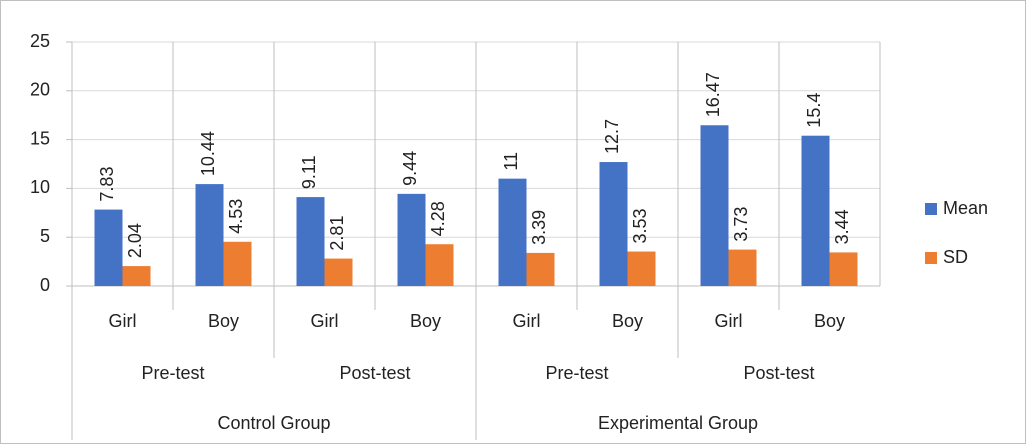 The height and width of the screenshot is (445, 1027). Describe the element at coordinates (208, 153) in the screenshot. I see `data-label: 10.44` at that location.